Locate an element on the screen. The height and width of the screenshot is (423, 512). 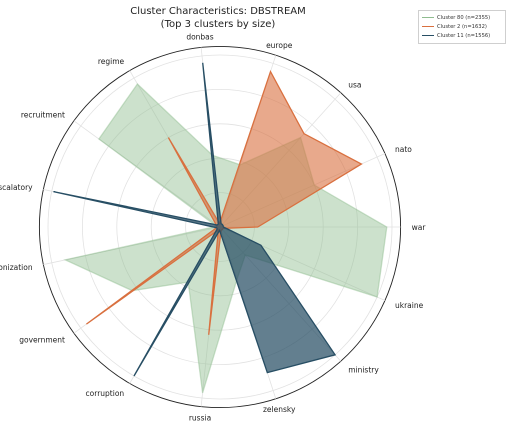
axis-label-nato: nato is located at coordinates (403, 149).